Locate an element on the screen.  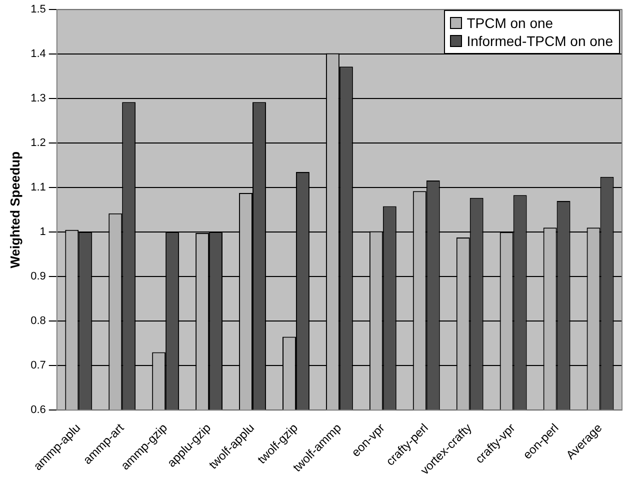
y-tick-label: 1.2 is located at coordinates (38, 143).